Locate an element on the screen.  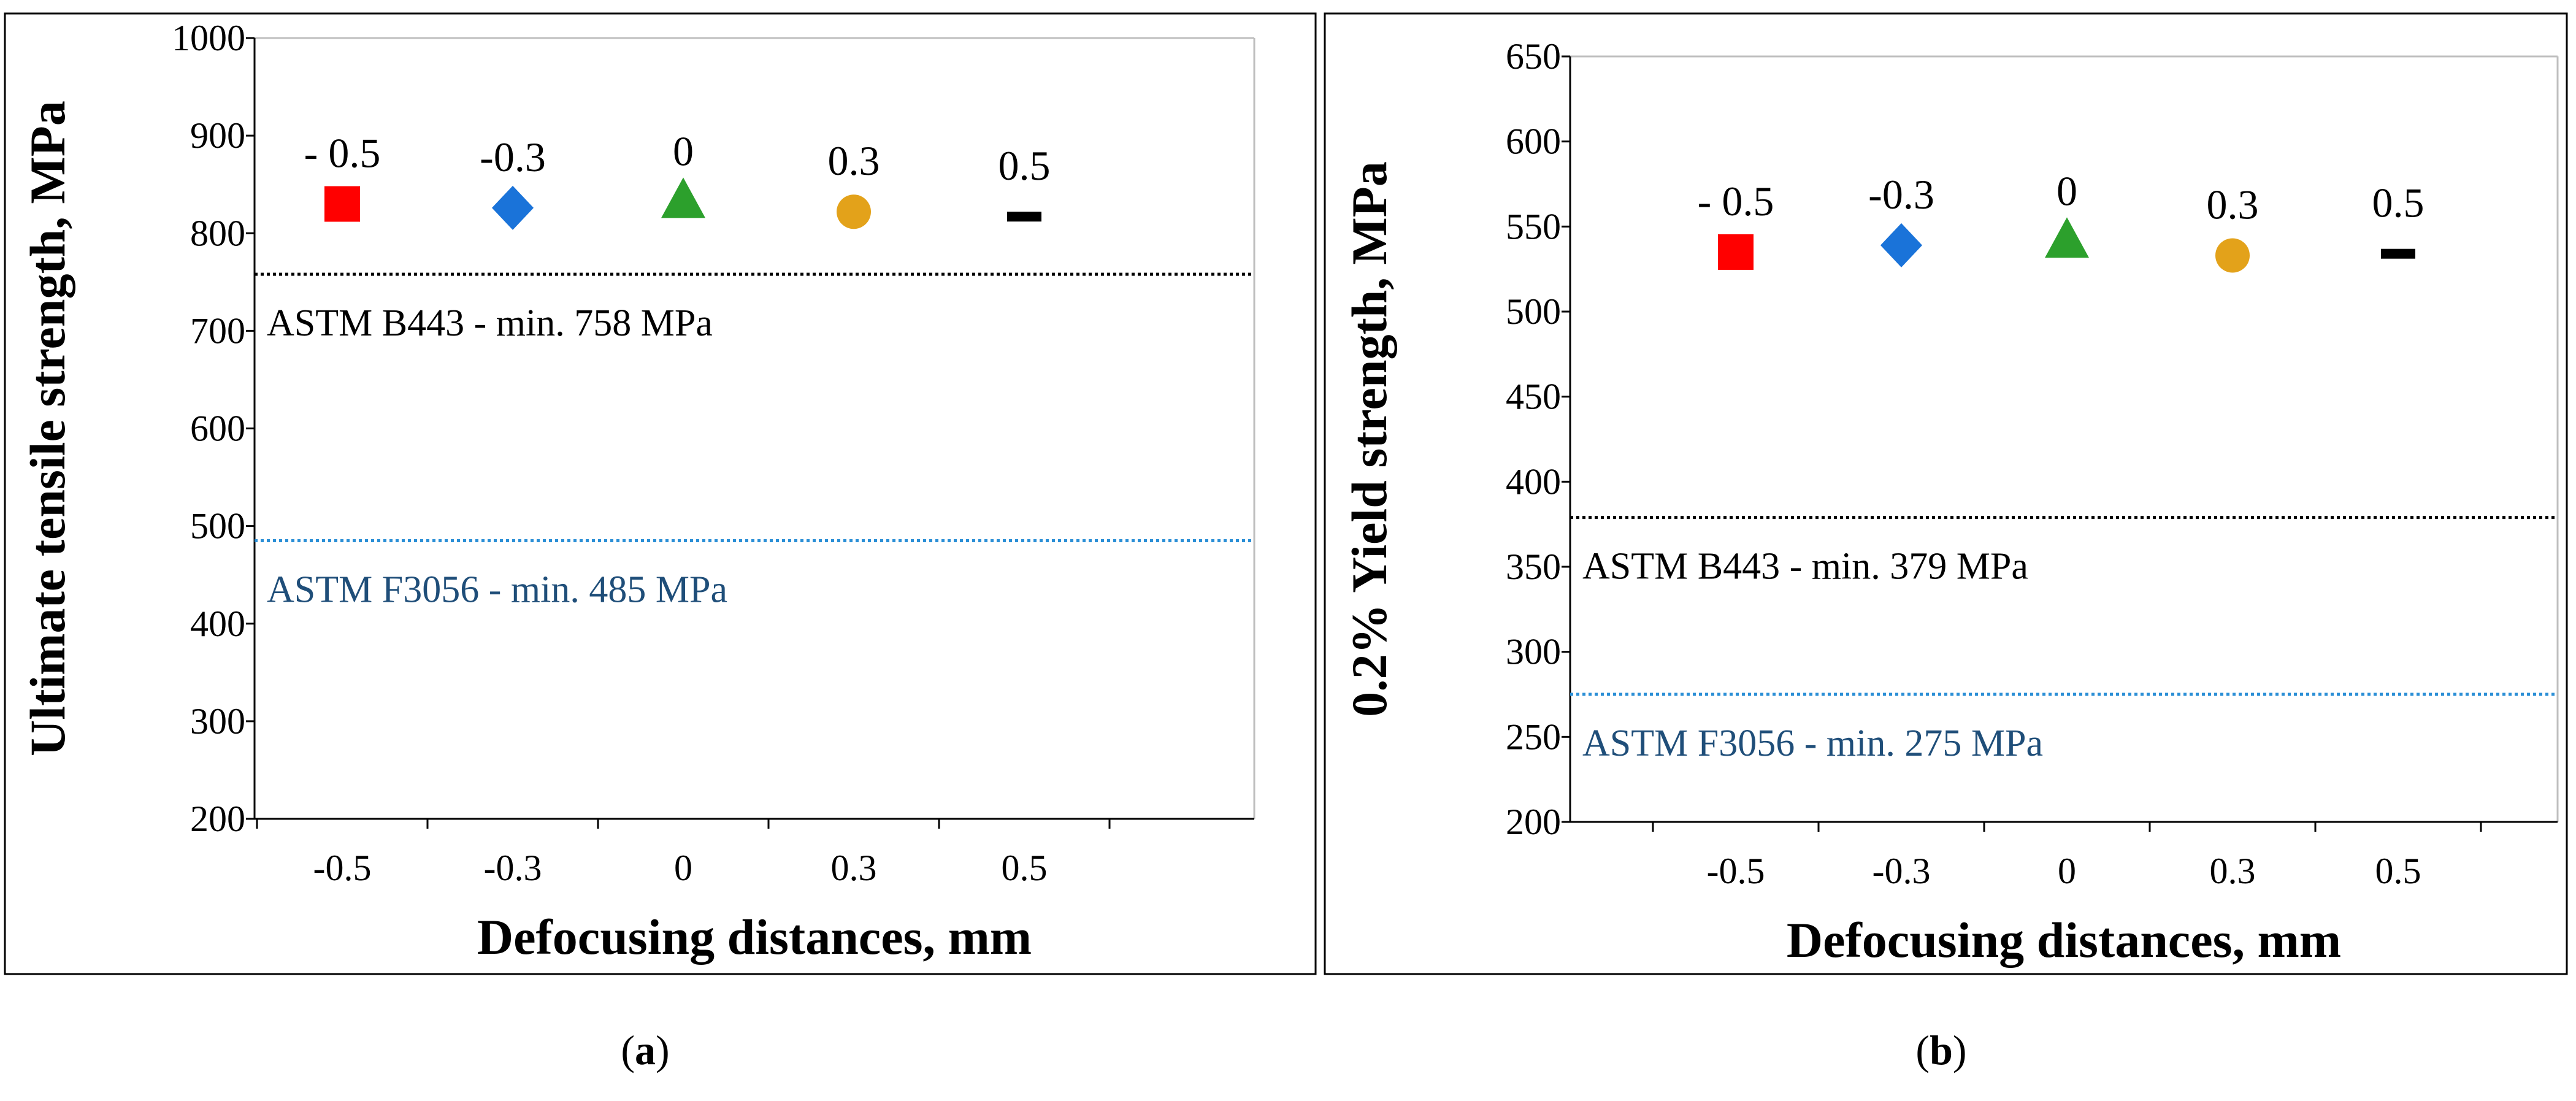
y-tick-label: 650 is located at coordinates (1533, 56).